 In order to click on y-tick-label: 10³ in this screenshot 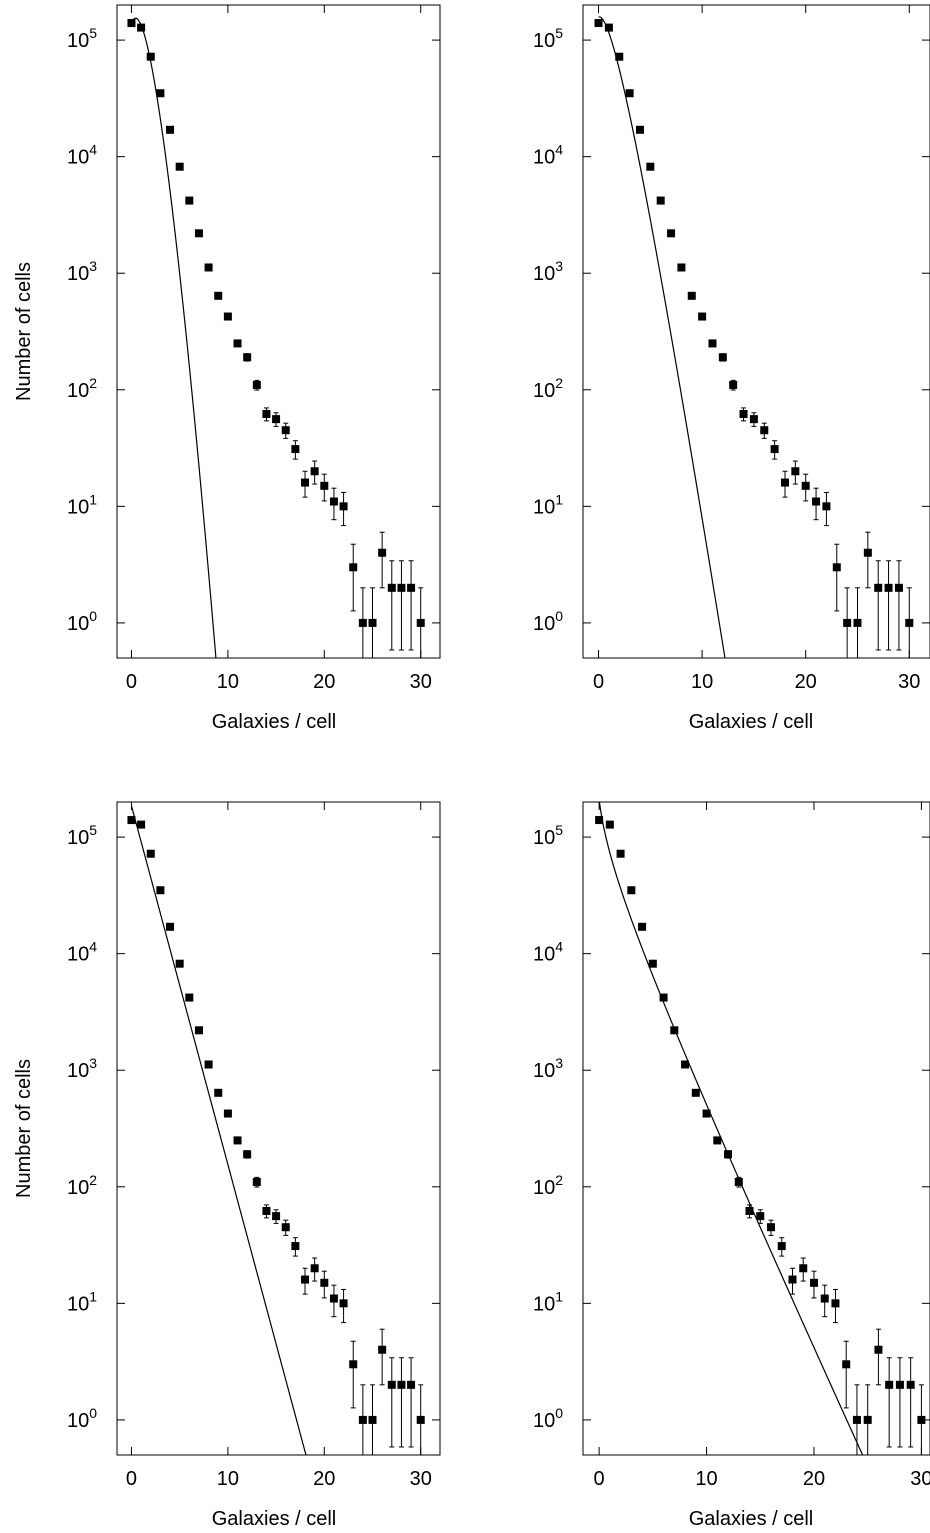, I will do `click(548, 271)`.